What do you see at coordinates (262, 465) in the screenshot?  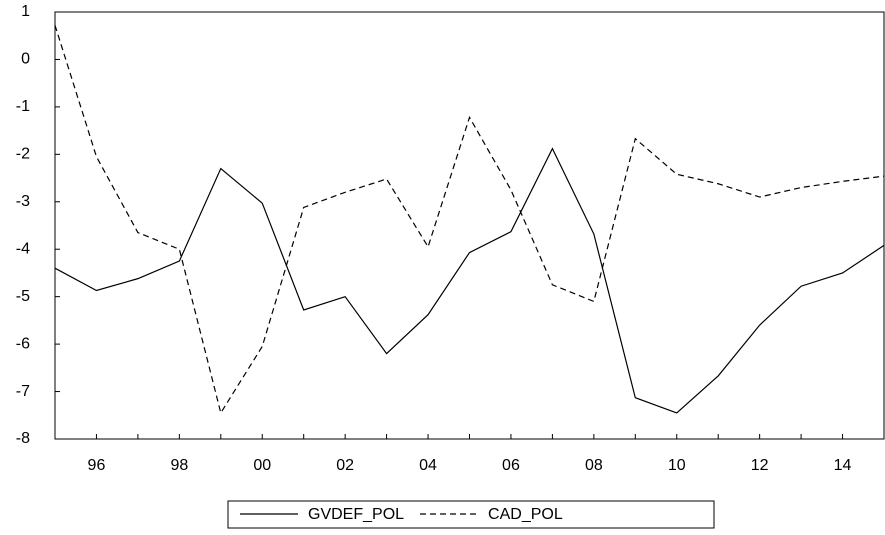 I see `x-tick-label: 00` at bounding box center [262, 465].